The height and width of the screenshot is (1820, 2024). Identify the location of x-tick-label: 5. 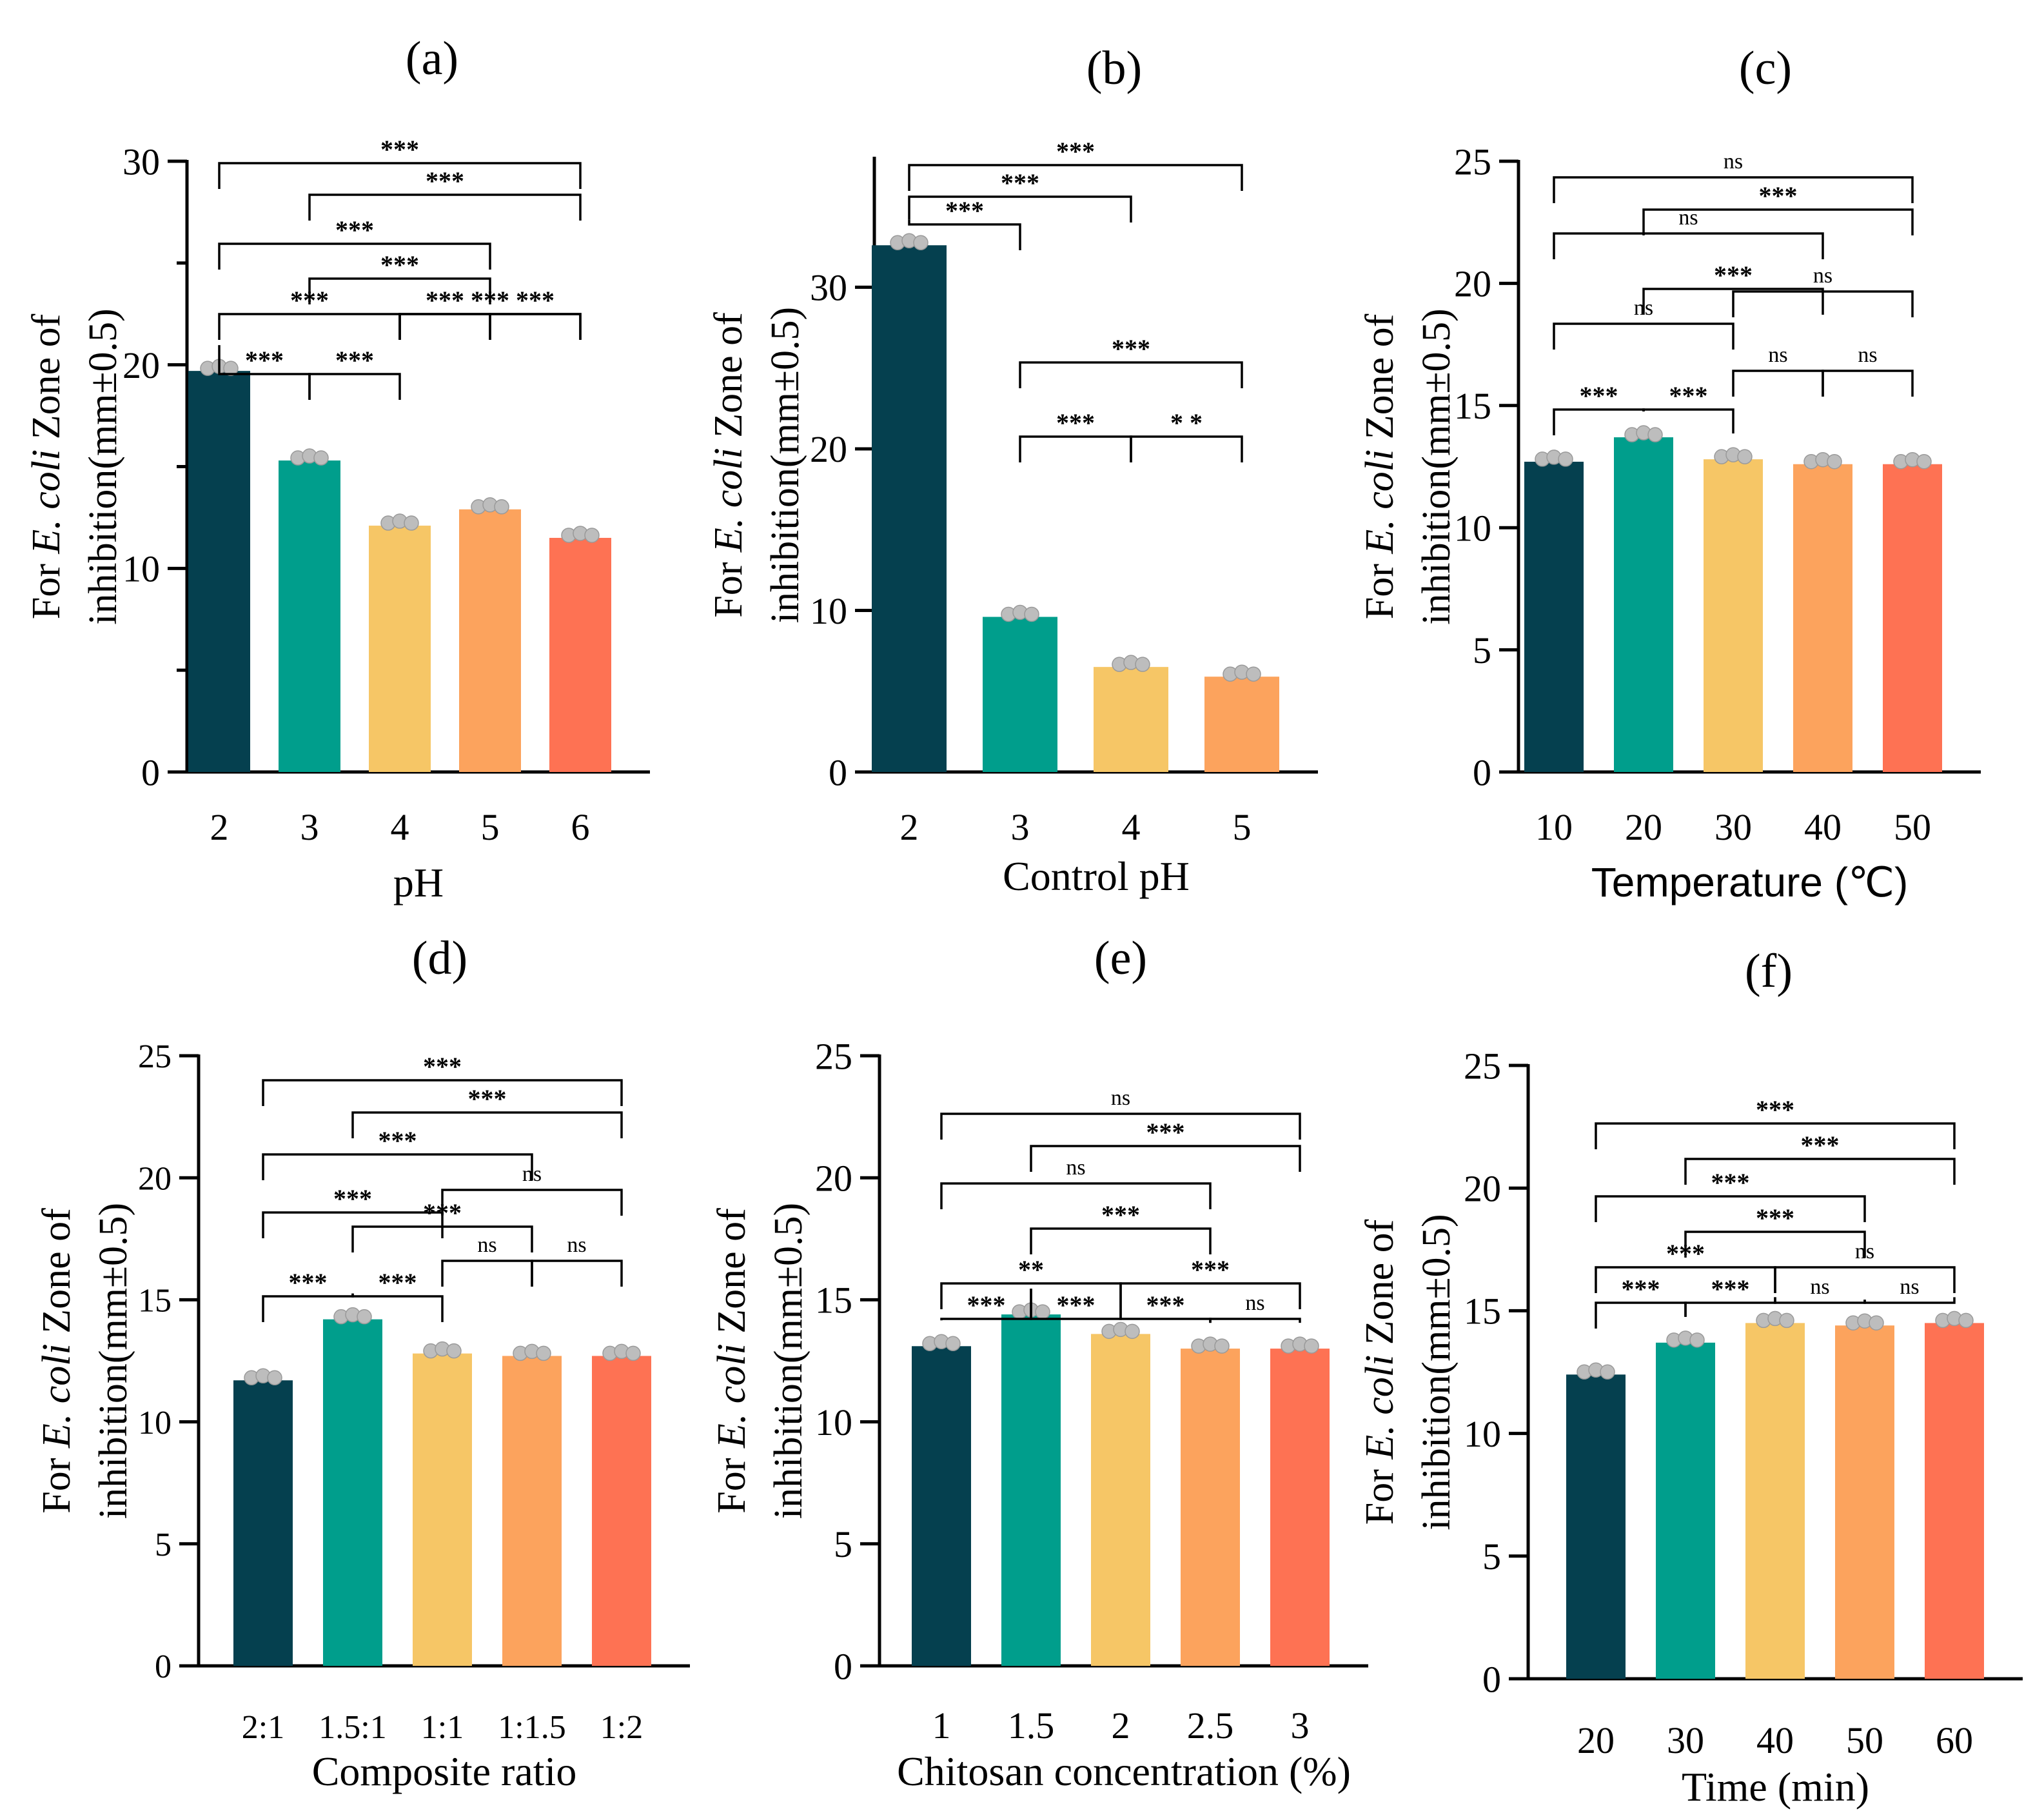
(491, 827).